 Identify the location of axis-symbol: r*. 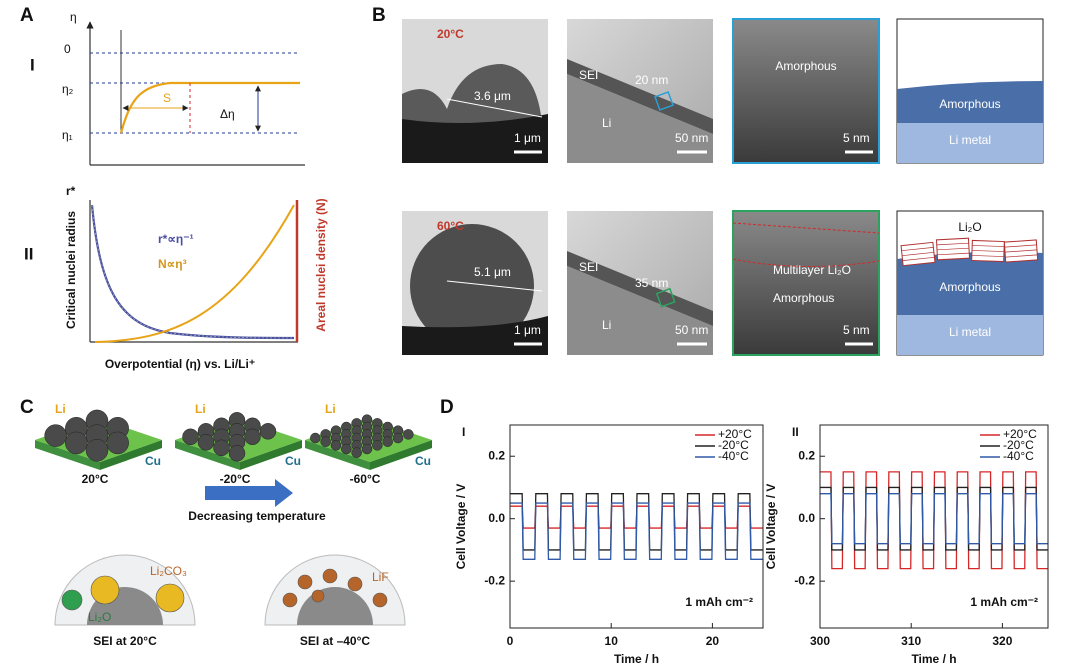
(71, 191).